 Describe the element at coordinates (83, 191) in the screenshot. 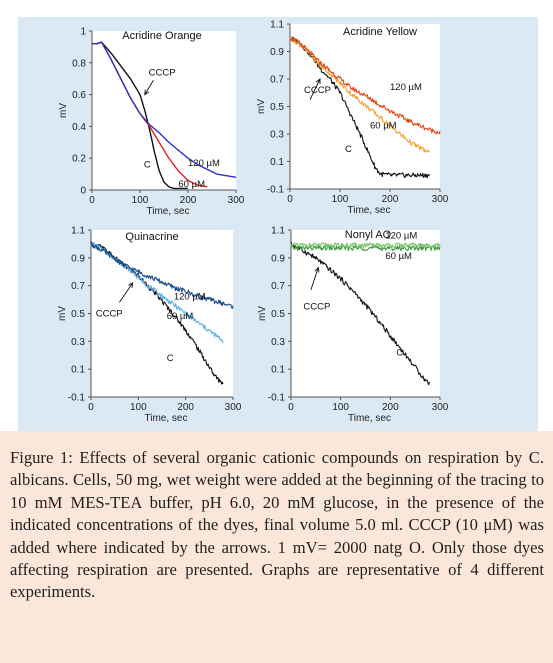

I see `y-tick-label: 0` at that location.